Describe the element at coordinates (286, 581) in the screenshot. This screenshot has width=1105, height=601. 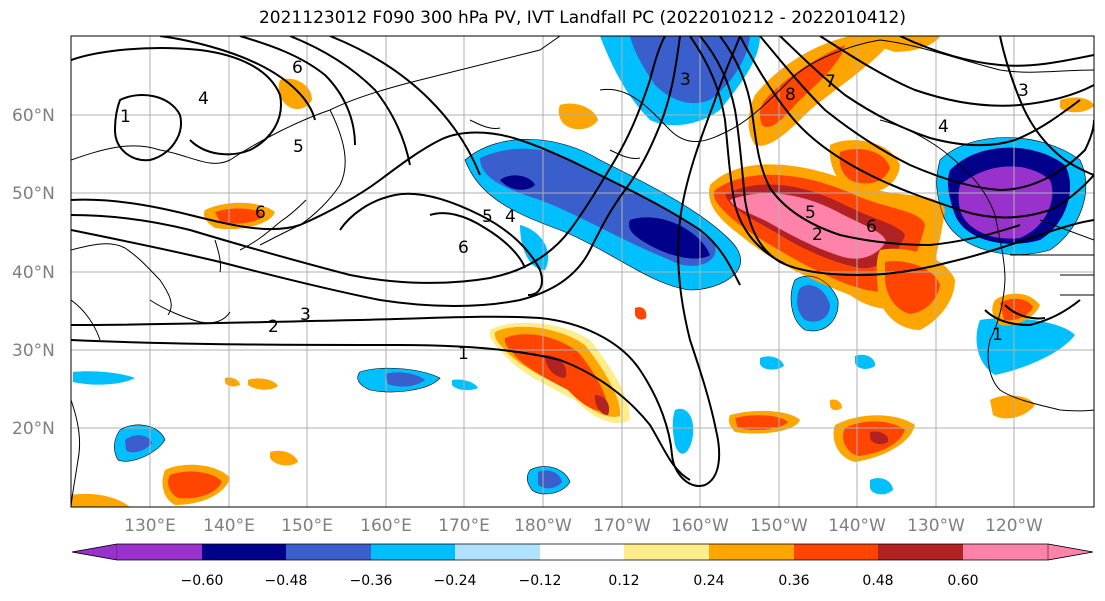
I see `colorbar-tick: −0.48` at that location.